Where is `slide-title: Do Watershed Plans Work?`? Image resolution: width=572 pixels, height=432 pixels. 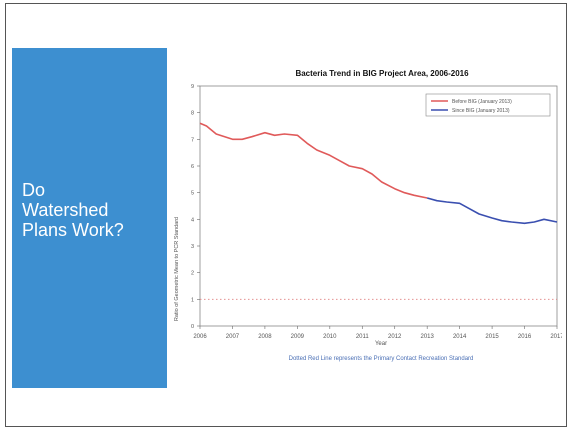
slide-title: Do Watershed Plans Work? is located at coordinates (92, 210).